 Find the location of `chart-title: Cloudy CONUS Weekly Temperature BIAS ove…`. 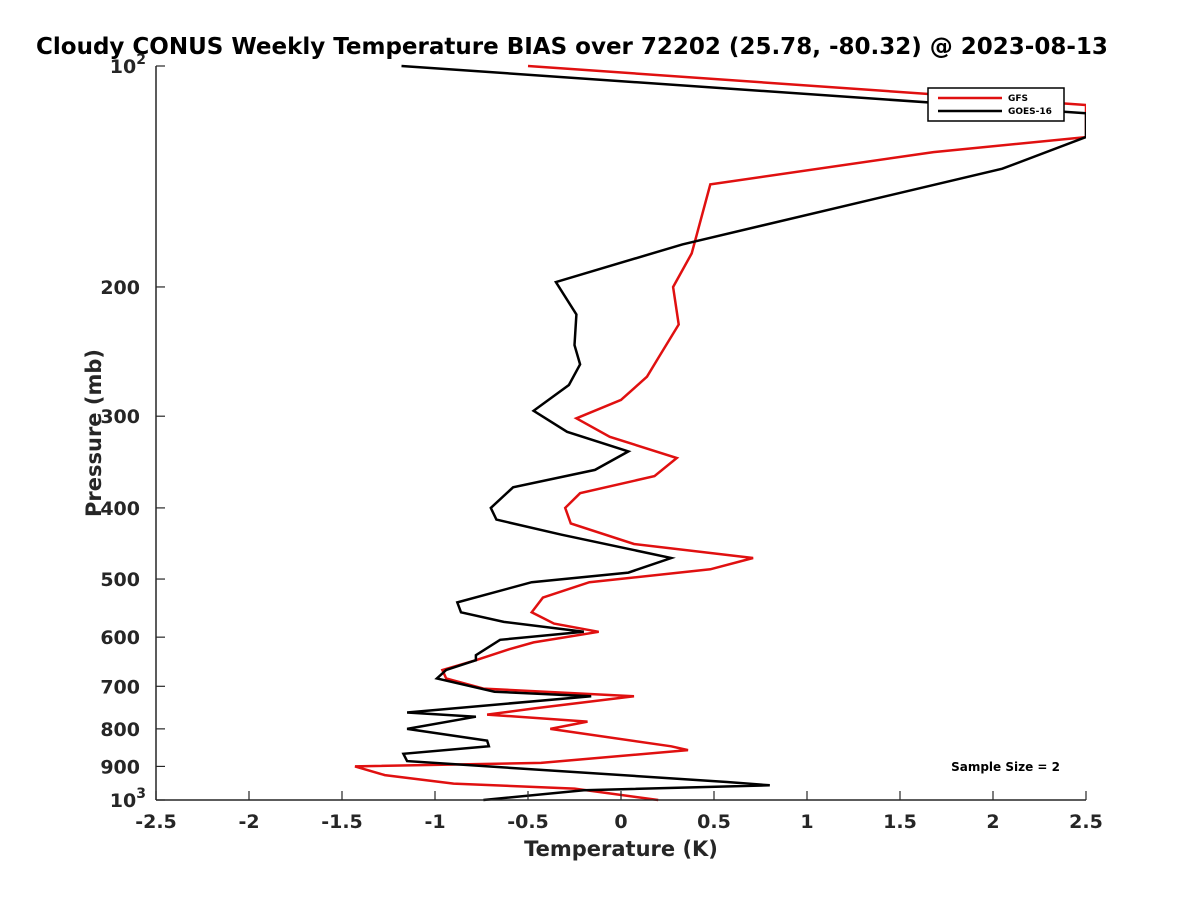

chart-title: Cloudy CONUS Weekly Temperature BIAS ove… is located at coordinates (572, 47).